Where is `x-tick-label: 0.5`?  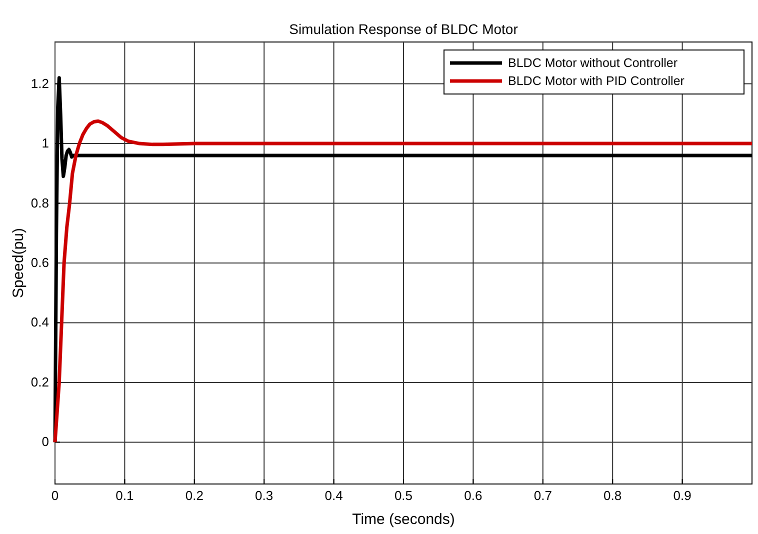 x-tick-label: 0.5 is located at coordinates (403, 495).